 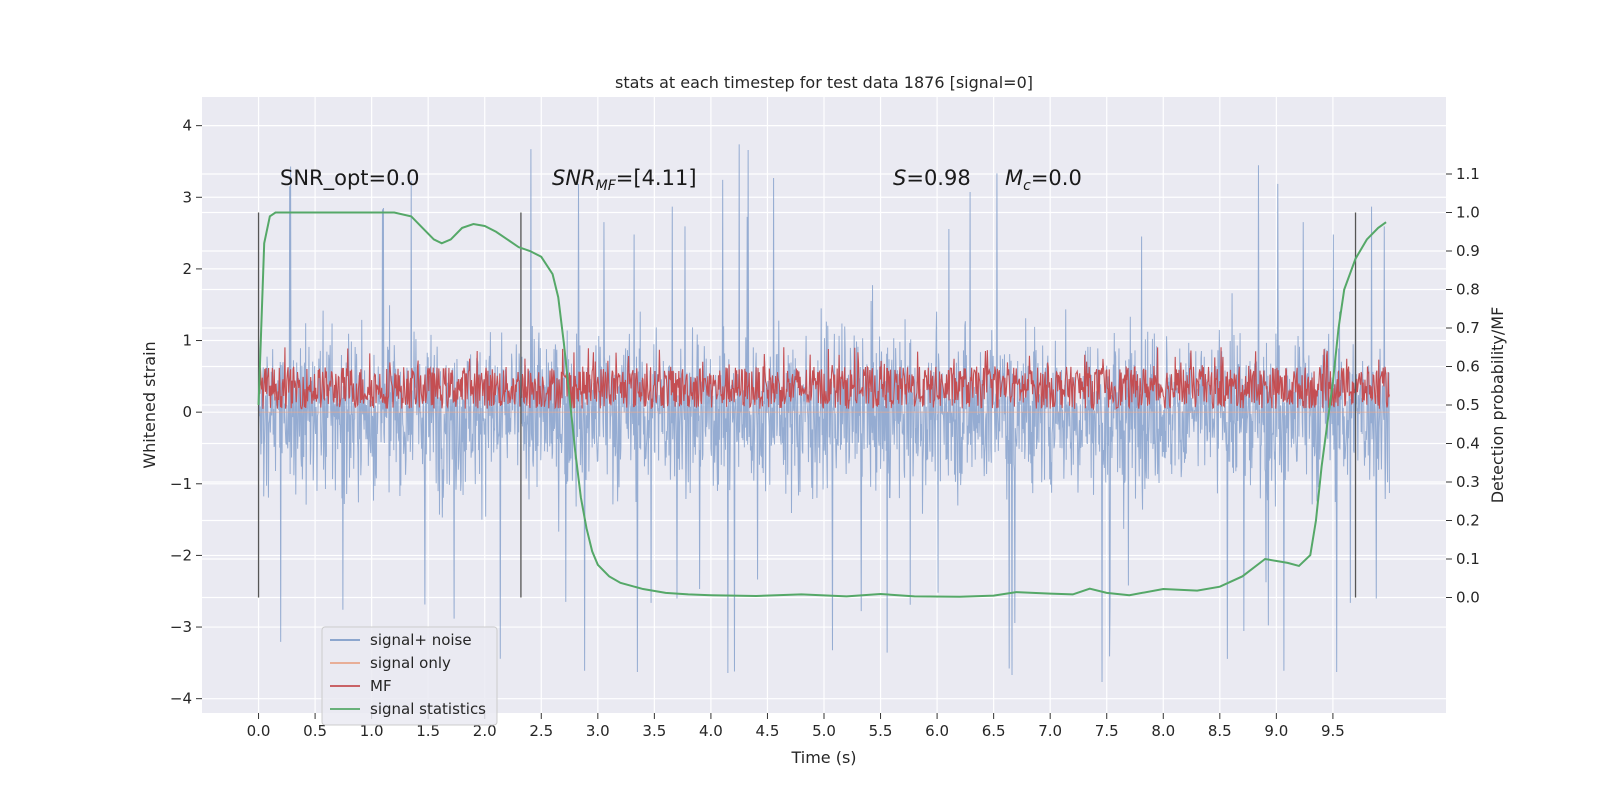 What do you see at coordinates (711, 731) in the screenshot?
I see `x-tick-label: 4.0` at bounding box center [711, 731].